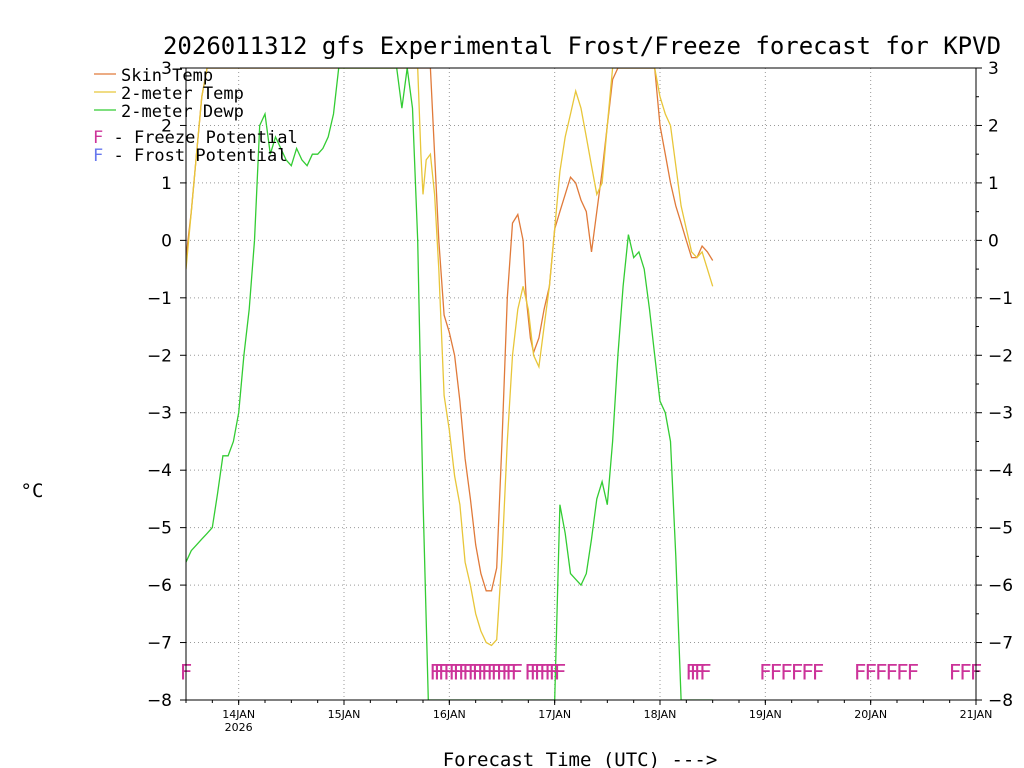 The width and height of the screenshot is (1024, 768). Describe the element at coordinates (182, 94) in the screenshot. I see `legend-label: 2-meter Temp` at that location.